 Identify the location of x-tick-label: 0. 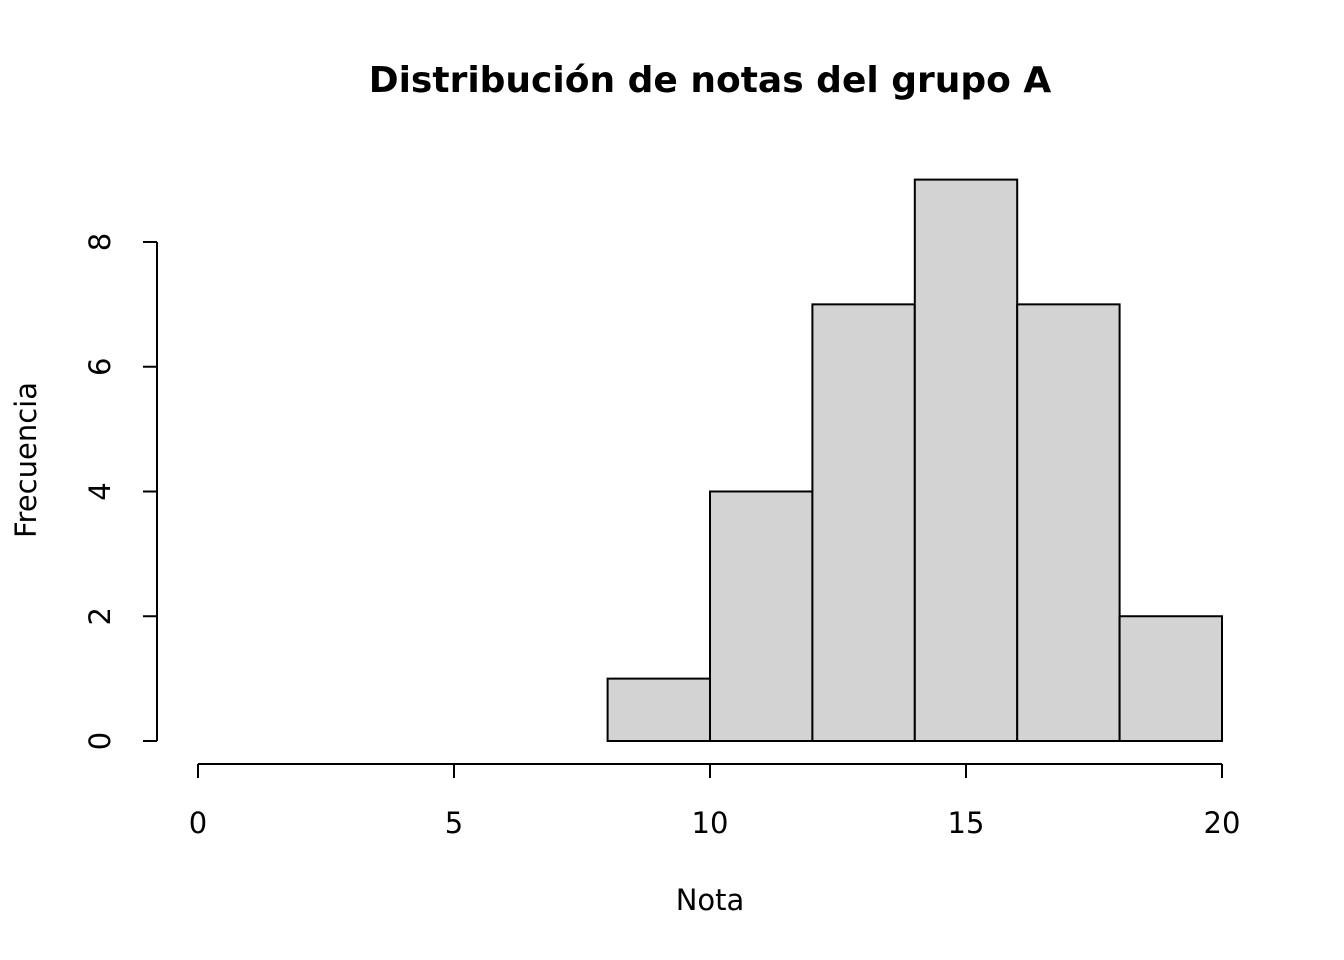
(198, 823).